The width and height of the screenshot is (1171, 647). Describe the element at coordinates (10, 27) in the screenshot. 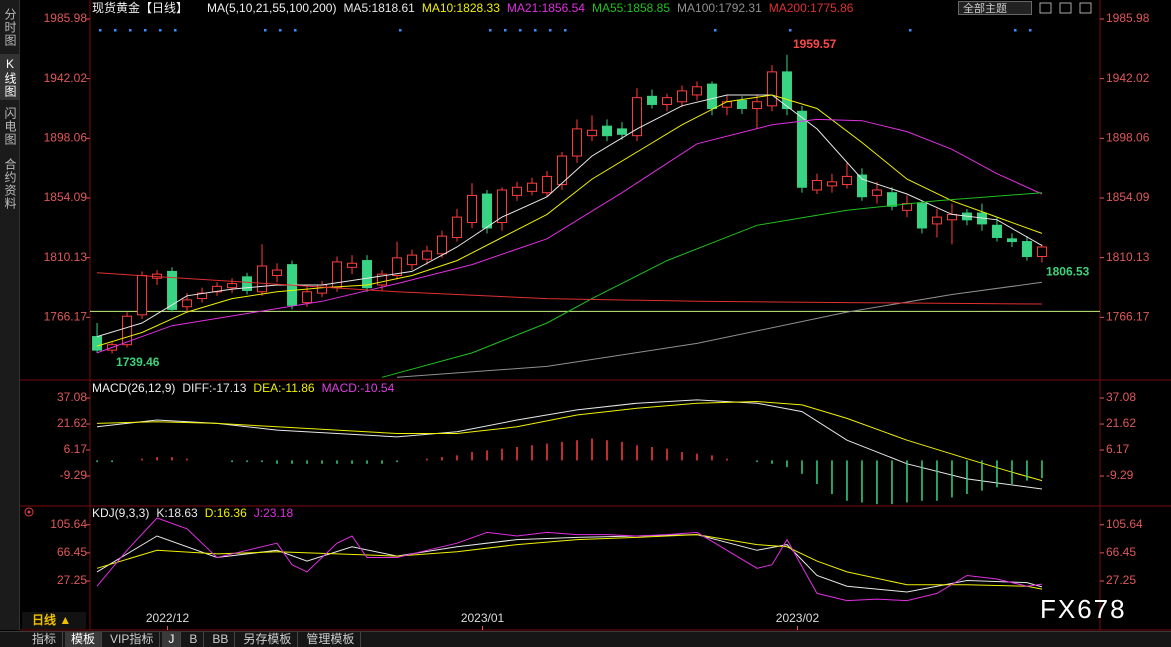

I see `side-tab: 分时图` at that location.